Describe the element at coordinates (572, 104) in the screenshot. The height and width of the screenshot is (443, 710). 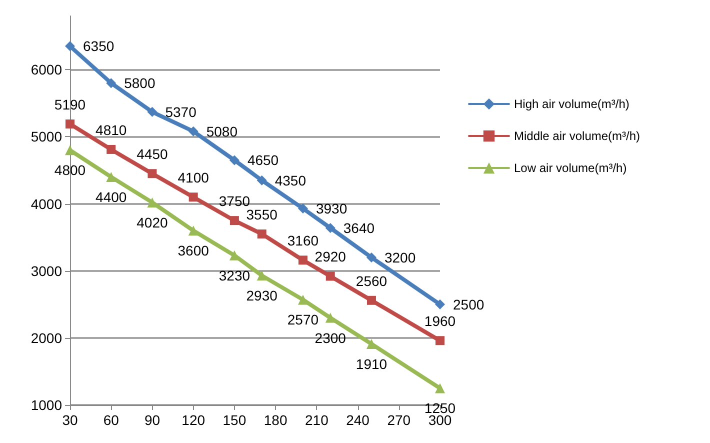
I see `legend-label: High air volume(m³/h)` at that location.